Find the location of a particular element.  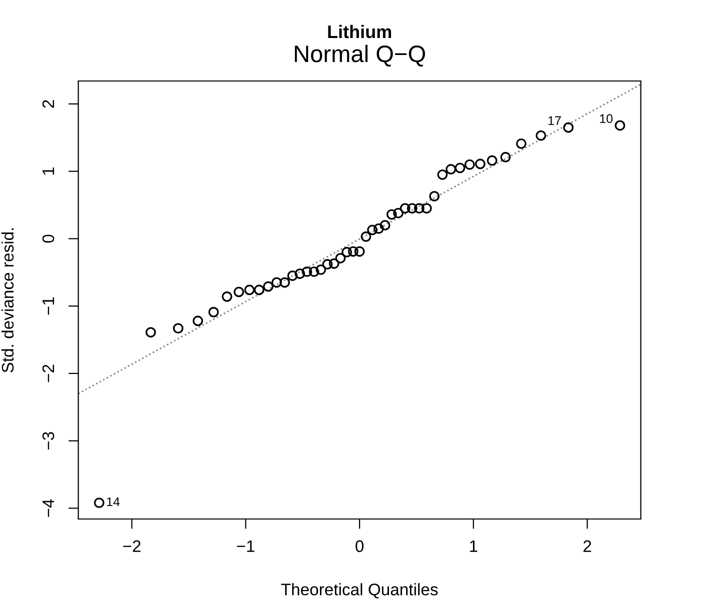

annotation: 17 is located at coordinates (554, 120).